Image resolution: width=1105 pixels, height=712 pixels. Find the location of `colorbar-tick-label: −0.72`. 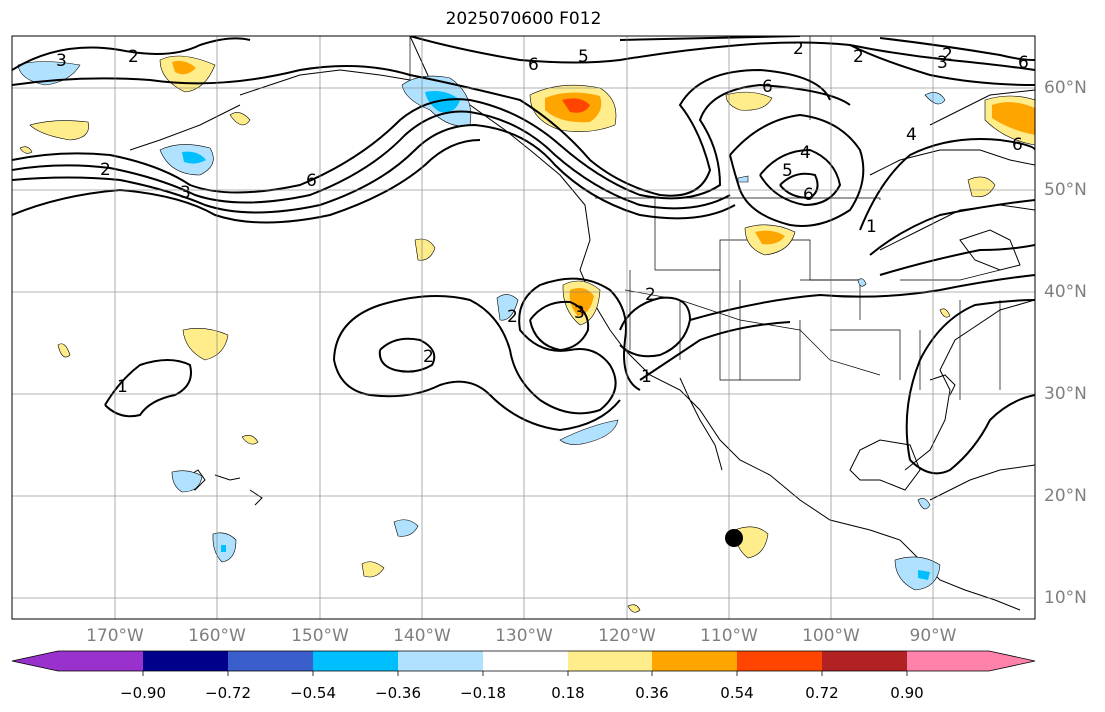

colorbar-tick-label: −0.72 is located at coordinates (228, 693).